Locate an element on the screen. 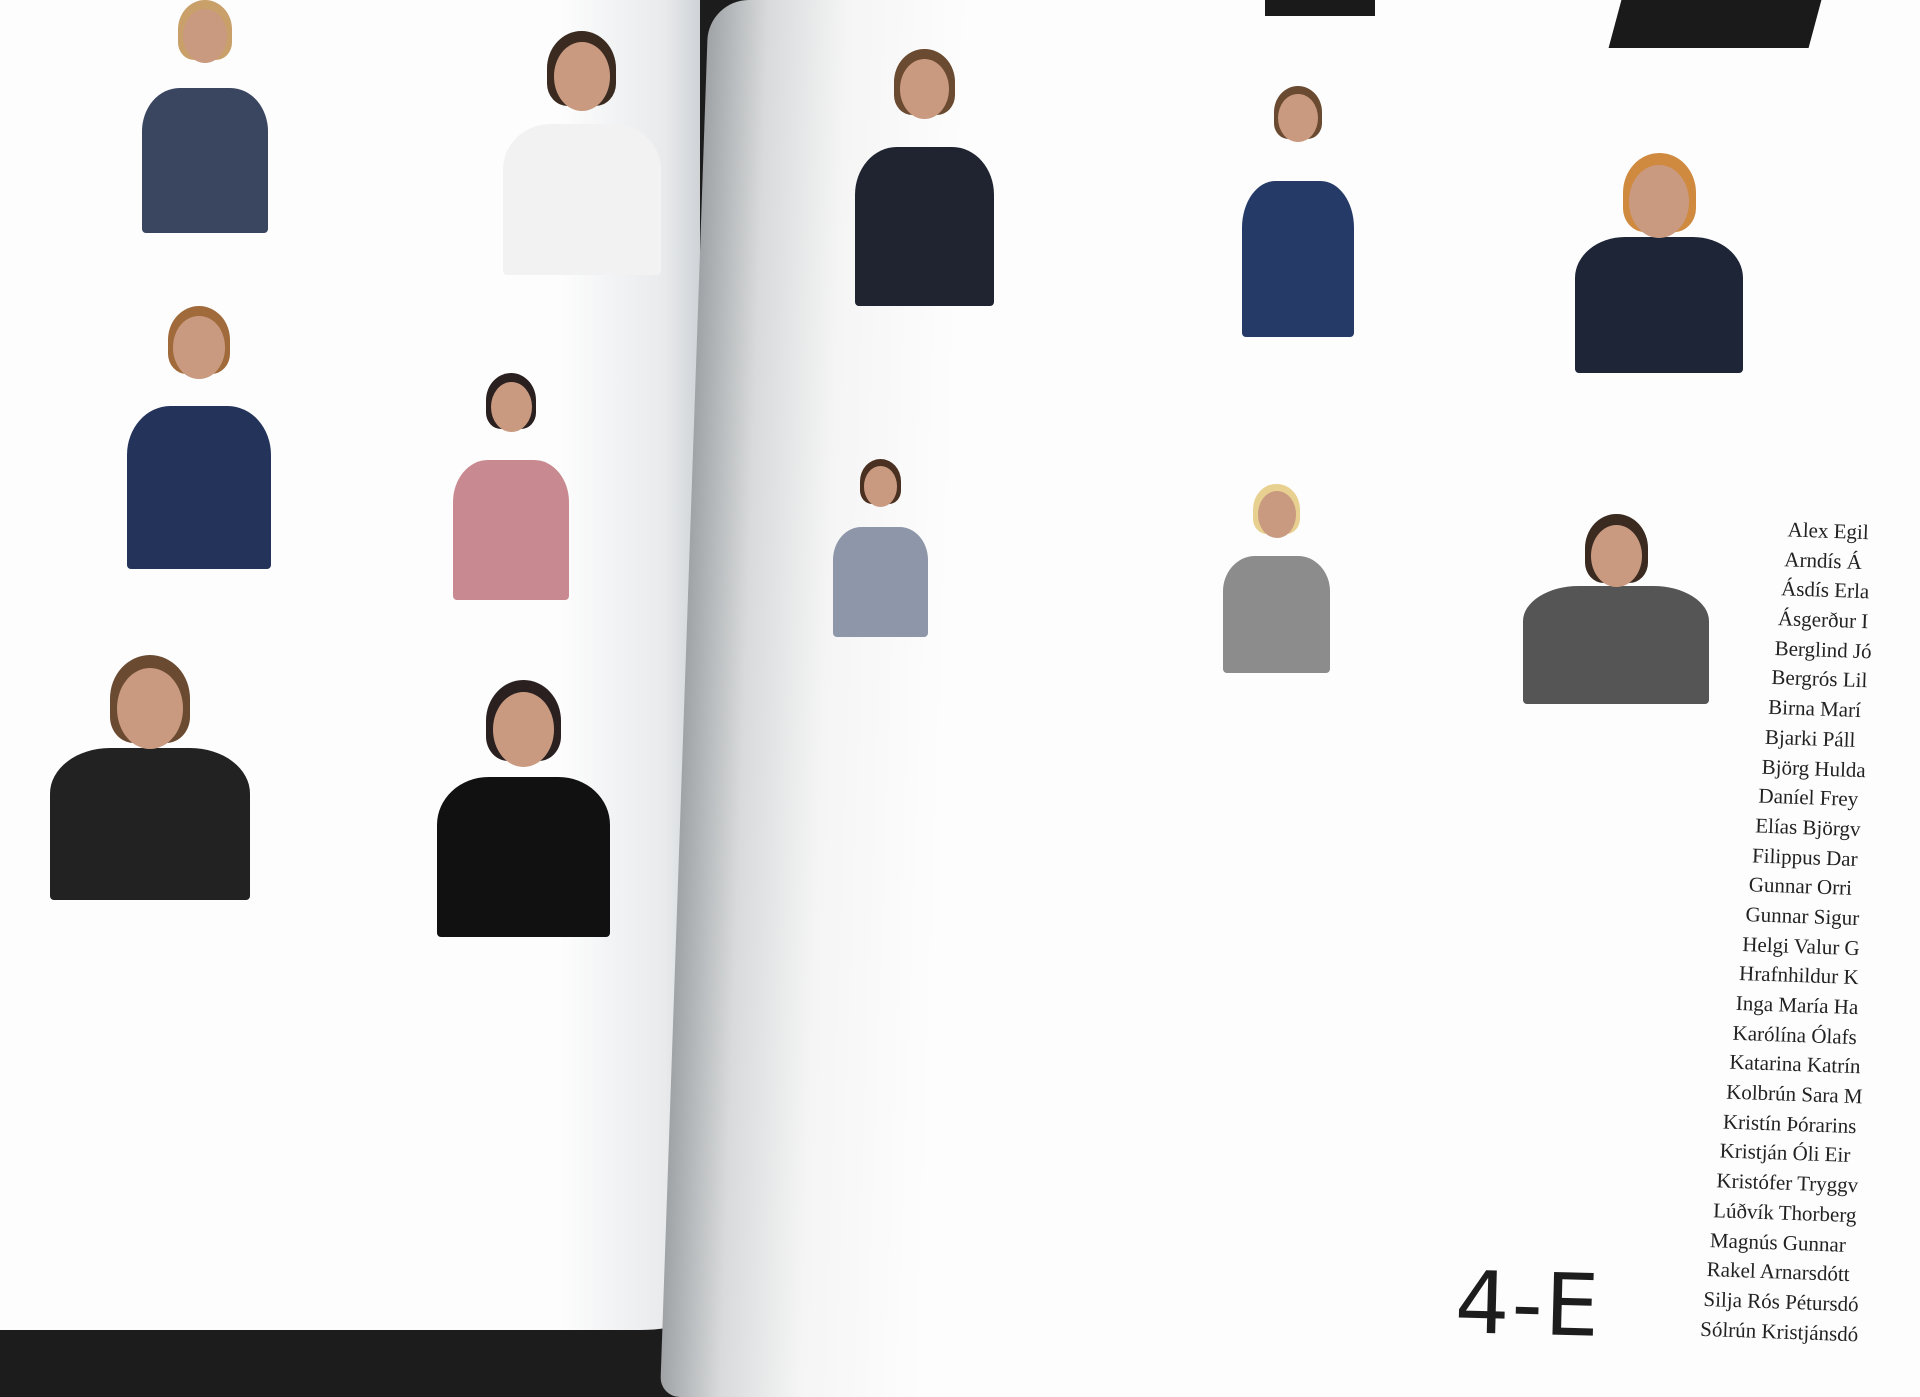 The image size is (1920, 1397). class-label: 4-E is located at coordinates (1528, 1305).